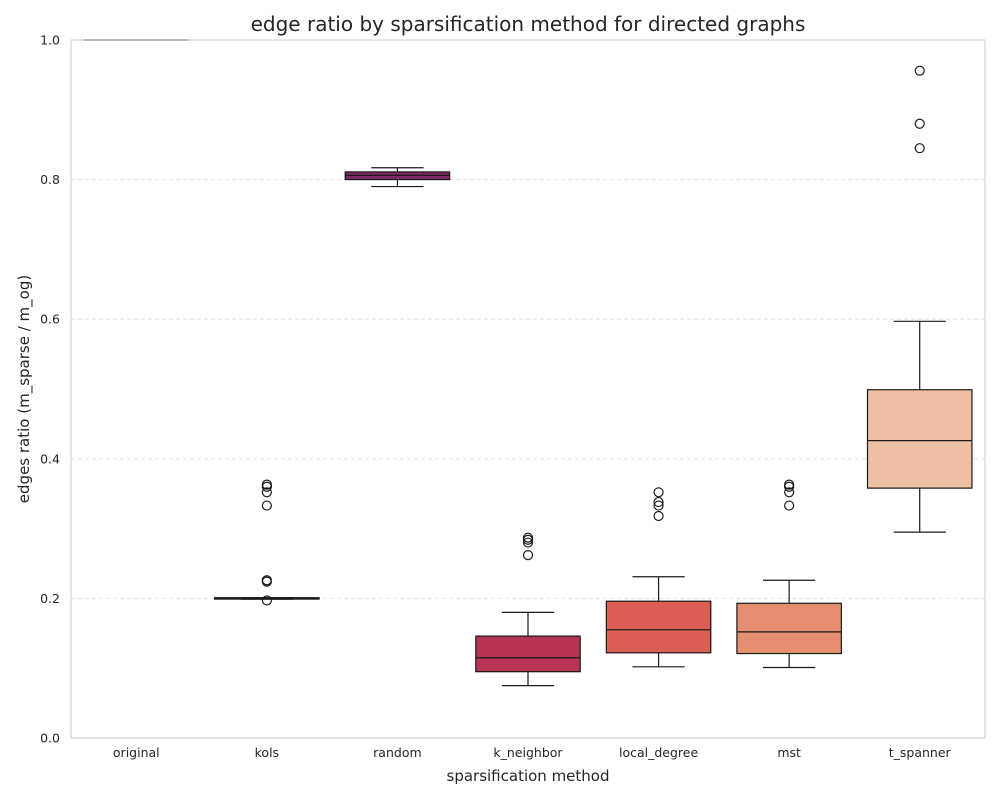 This screenshot has width=1000, height=800. I want to click on x-tick-label: local_degree, so click(658, 752).